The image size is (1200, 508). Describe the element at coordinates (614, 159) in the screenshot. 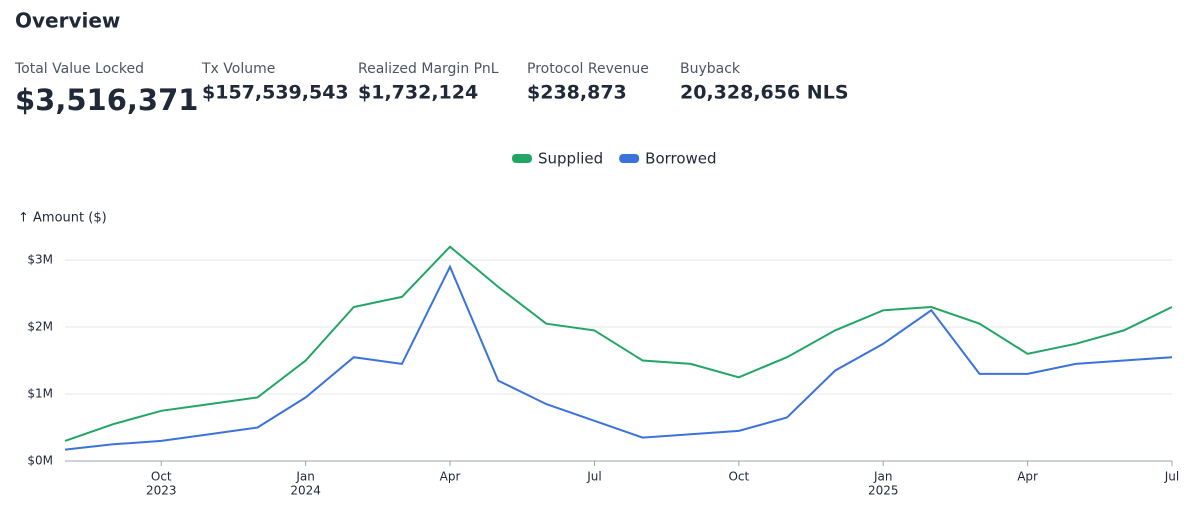

I see `legend: Supplied Borrowed` at that location.